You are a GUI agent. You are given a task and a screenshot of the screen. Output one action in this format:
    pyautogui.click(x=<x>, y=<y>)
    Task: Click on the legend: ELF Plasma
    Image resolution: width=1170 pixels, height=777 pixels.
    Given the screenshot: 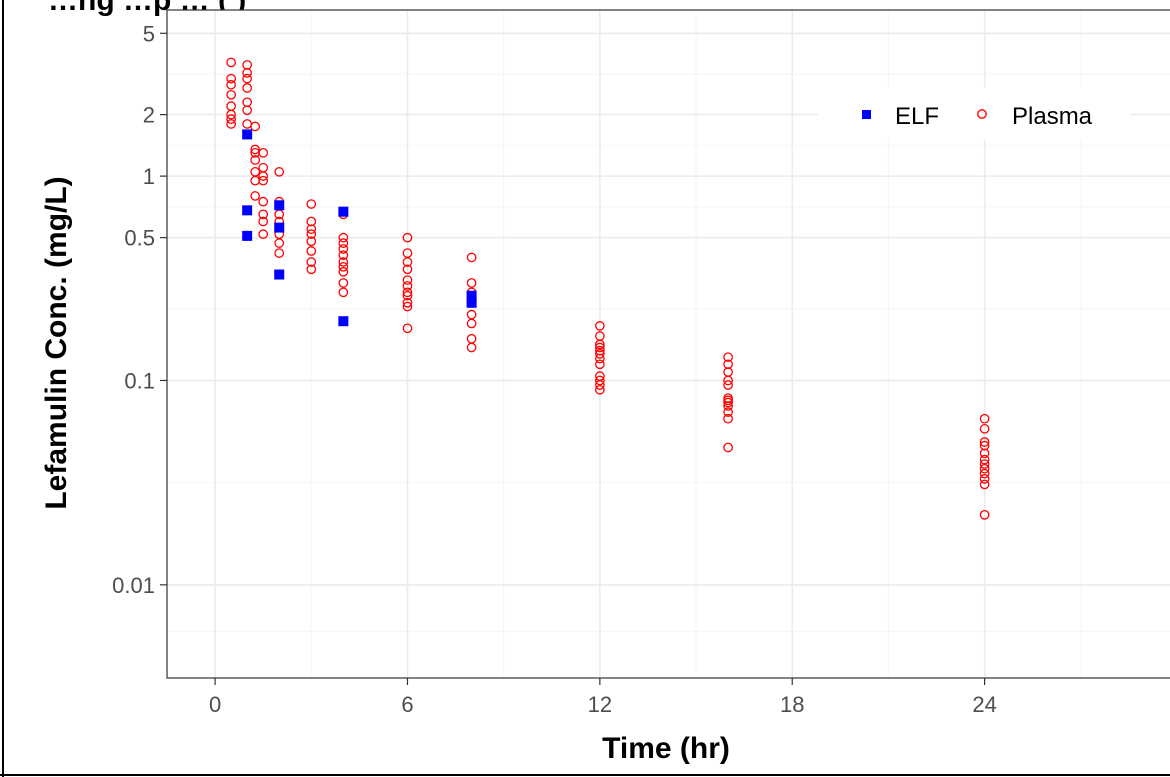 What is the action you would take?
    pyautogui.click(x=974, y=114)
    